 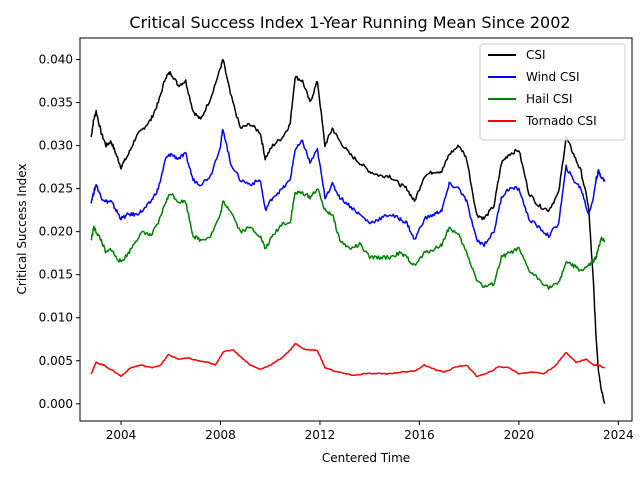 What do you see at coordinates (366, 458) in the screenshot?
I see `x-axis-label: Centered Time` at bounding box center [366, 458].